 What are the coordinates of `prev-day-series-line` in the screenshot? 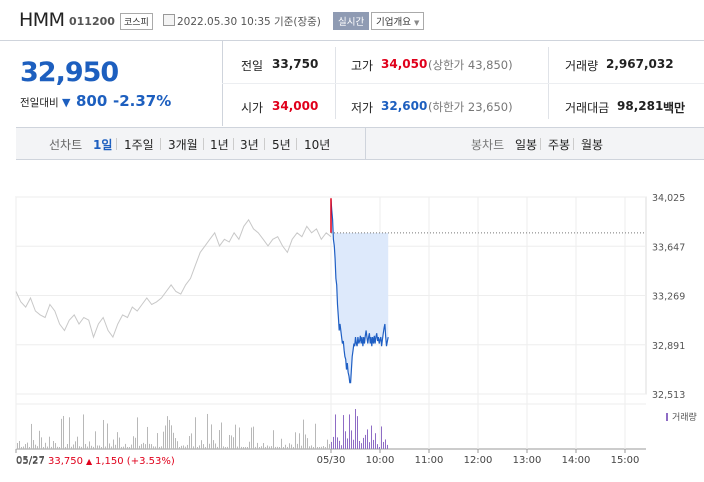 It's located at (173, 278).